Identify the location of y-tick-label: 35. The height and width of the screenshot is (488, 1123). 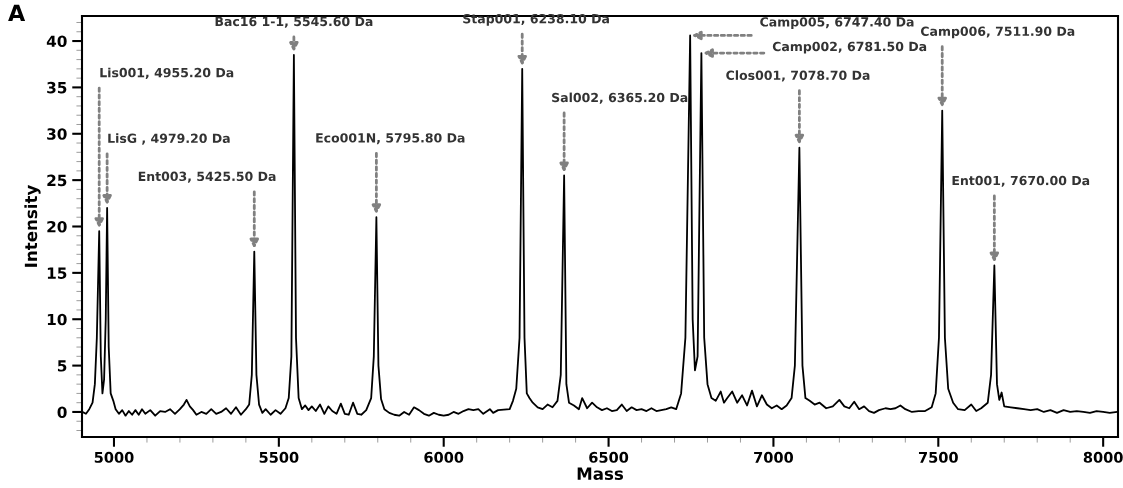
(57, 87).